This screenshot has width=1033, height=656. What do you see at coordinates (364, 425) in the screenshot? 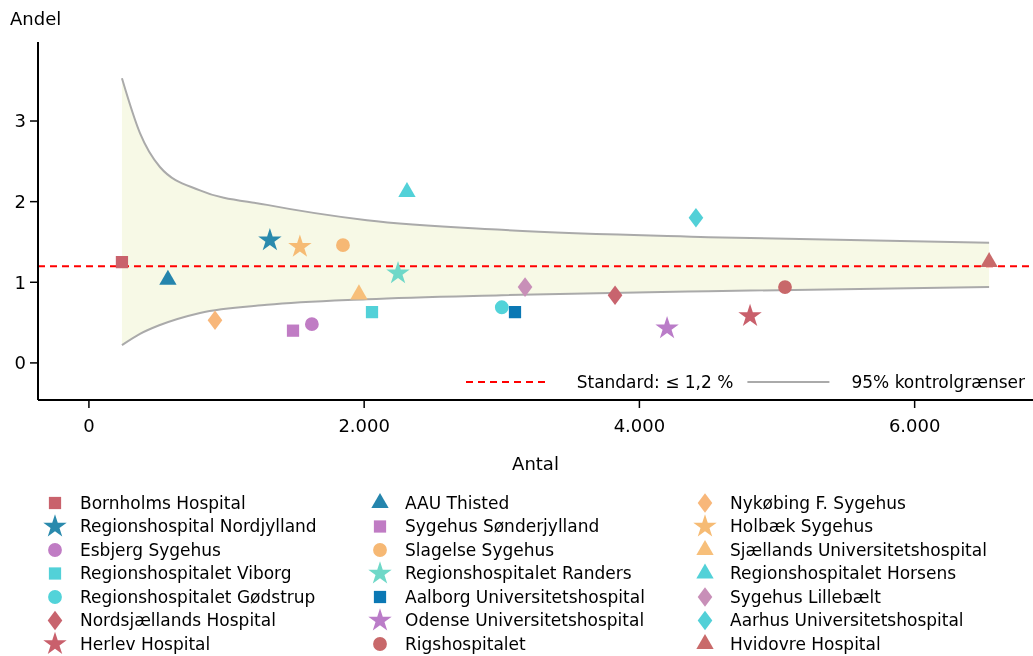
I see `x-tick-label: 2.000` at bounding box center [364, 425].